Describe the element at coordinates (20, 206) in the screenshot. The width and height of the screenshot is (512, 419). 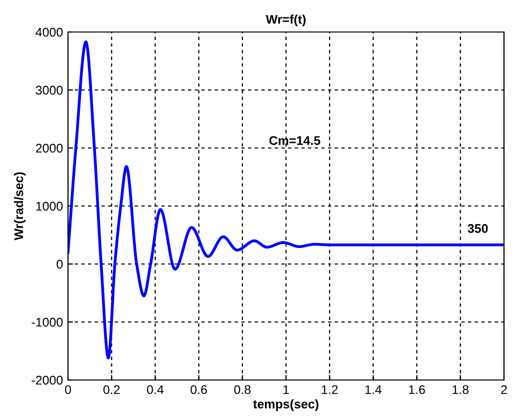
I see `y-axis-title: Wr(rad/sec)` at that location.